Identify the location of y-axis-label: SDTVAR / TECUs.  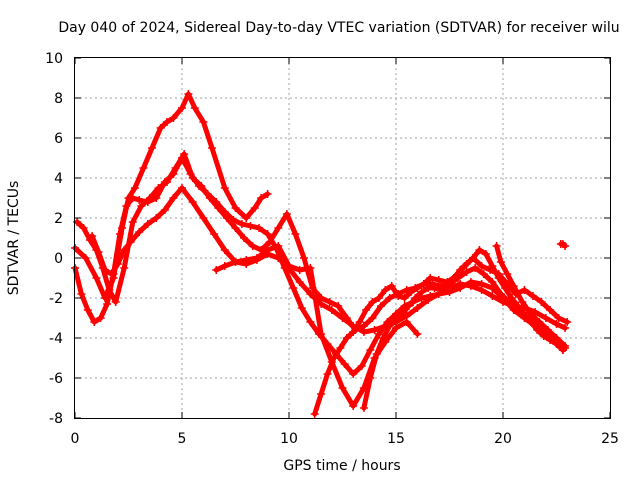
(14, 238).